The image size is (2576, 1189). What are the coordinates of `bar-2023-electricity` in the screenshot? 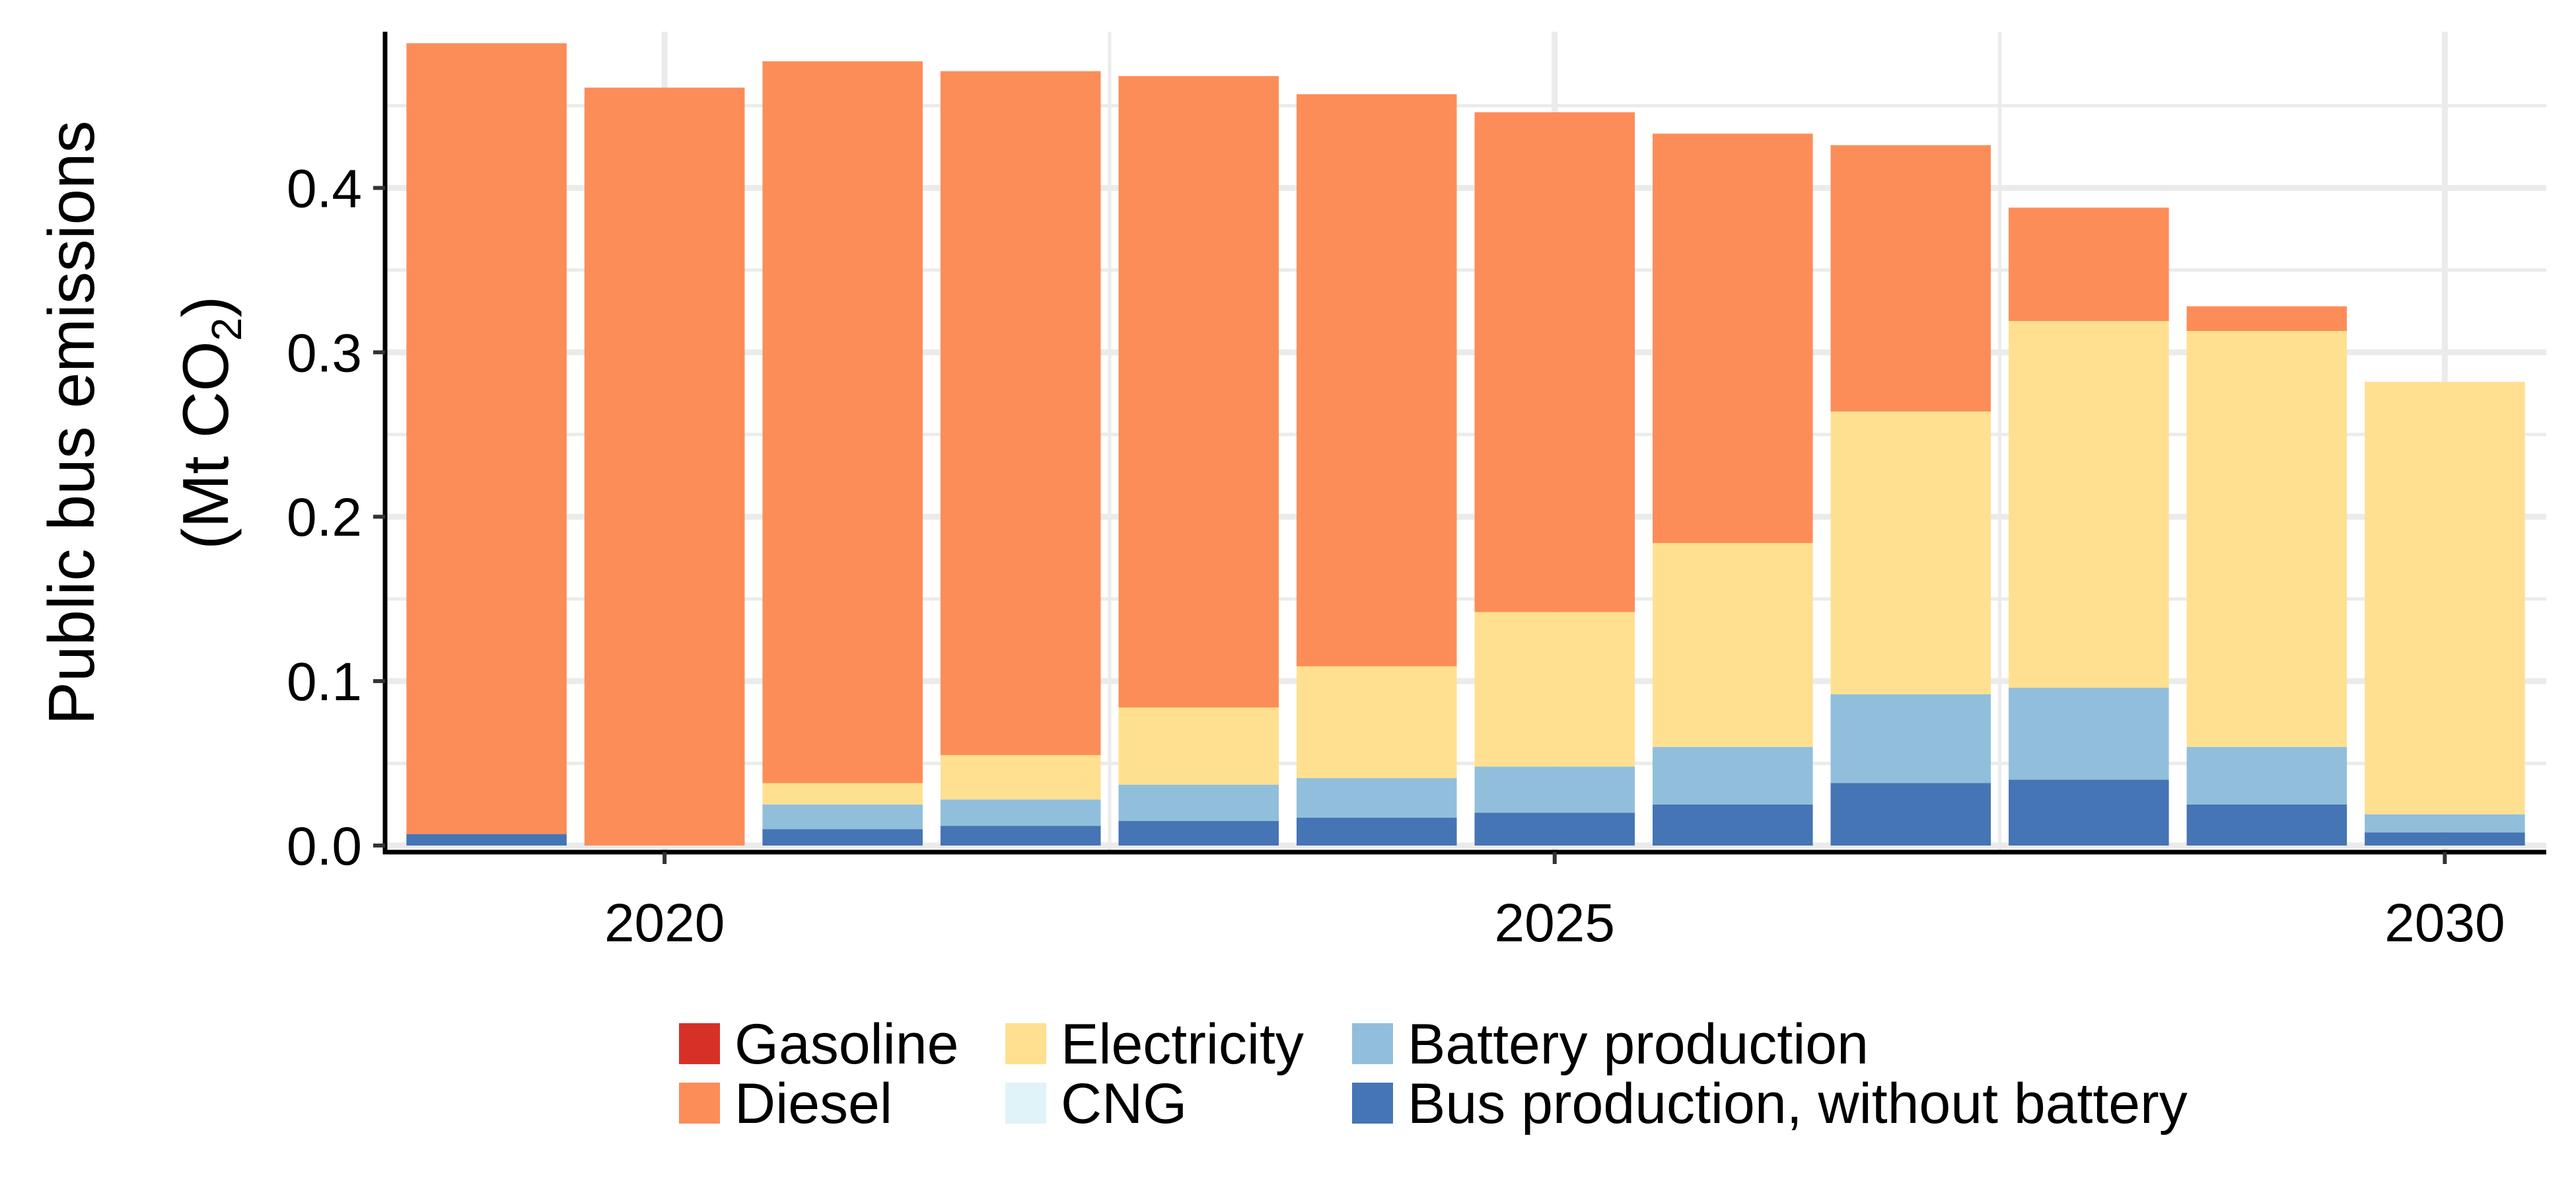 It's located at (1199, 746).